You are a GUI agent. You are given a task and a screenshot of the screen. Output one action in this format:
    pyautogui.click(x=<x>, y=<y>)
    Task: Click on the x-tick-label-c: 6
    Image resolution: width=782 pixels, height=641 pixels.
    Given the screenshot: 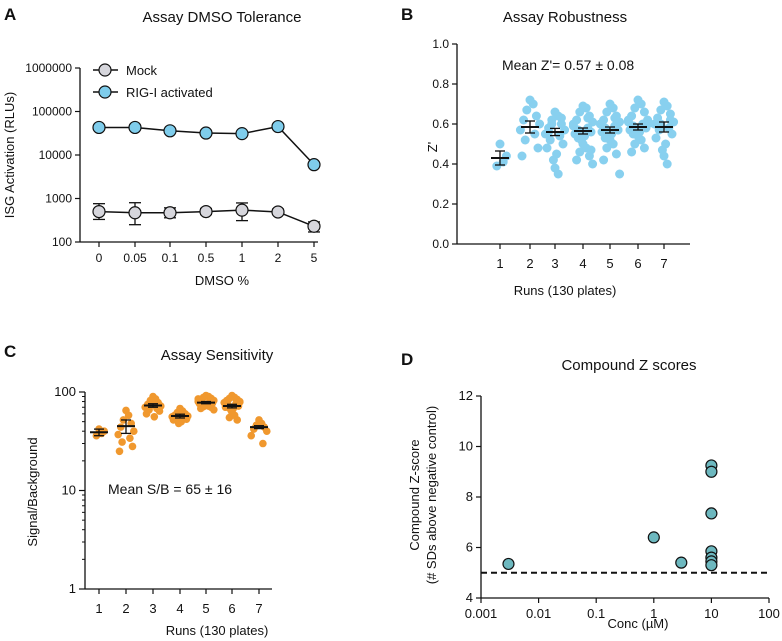 What is the action you would take?
    pyautogui.click(x=231, y=608)
    